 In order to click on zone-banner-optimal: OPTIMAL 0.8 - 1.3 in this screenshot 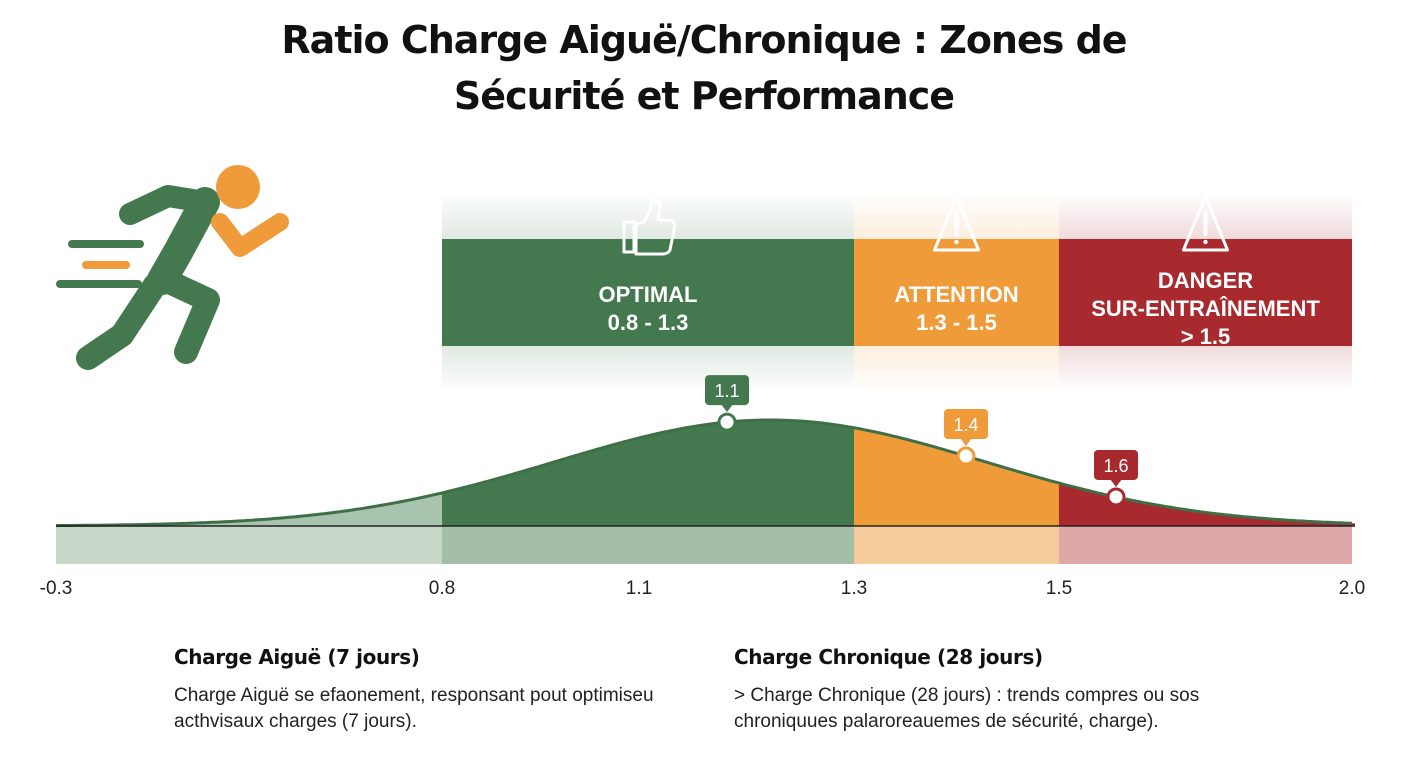, I will do `click(648, 292)`.